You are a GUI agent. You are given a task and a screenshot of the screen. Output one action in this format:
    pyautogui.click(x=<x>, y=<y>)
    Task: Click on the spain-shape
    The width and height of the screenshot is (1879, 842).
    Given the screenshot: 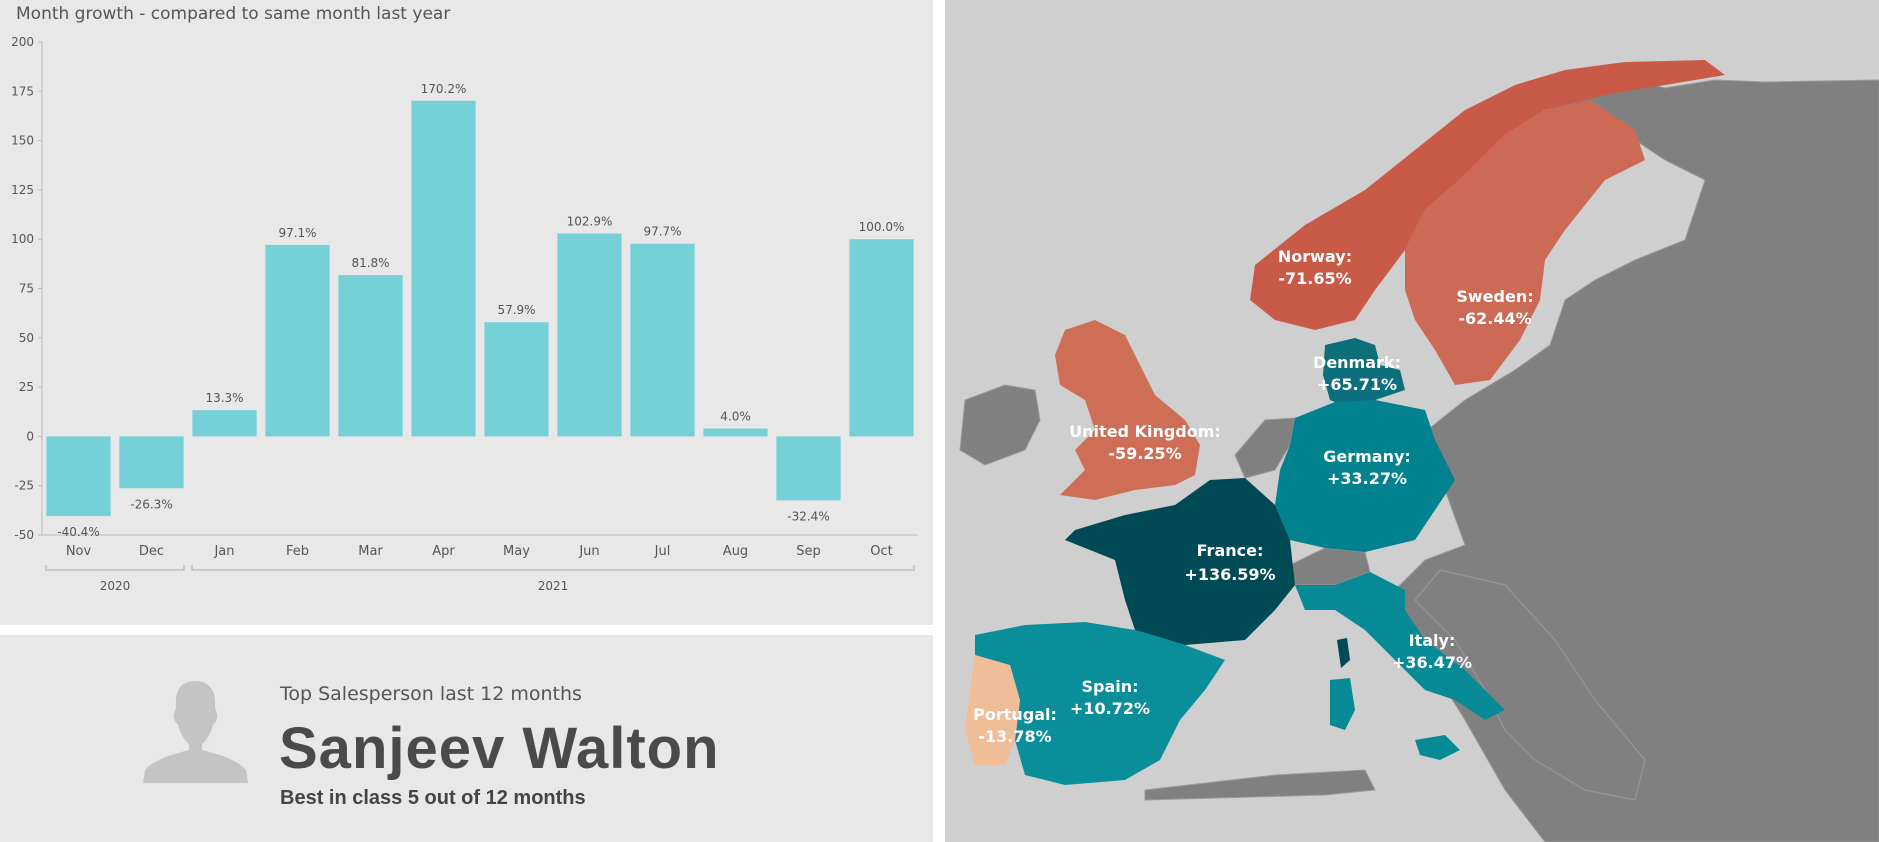 What is the action you would take?
    pyautogui.click(x=1100, y=703)
    